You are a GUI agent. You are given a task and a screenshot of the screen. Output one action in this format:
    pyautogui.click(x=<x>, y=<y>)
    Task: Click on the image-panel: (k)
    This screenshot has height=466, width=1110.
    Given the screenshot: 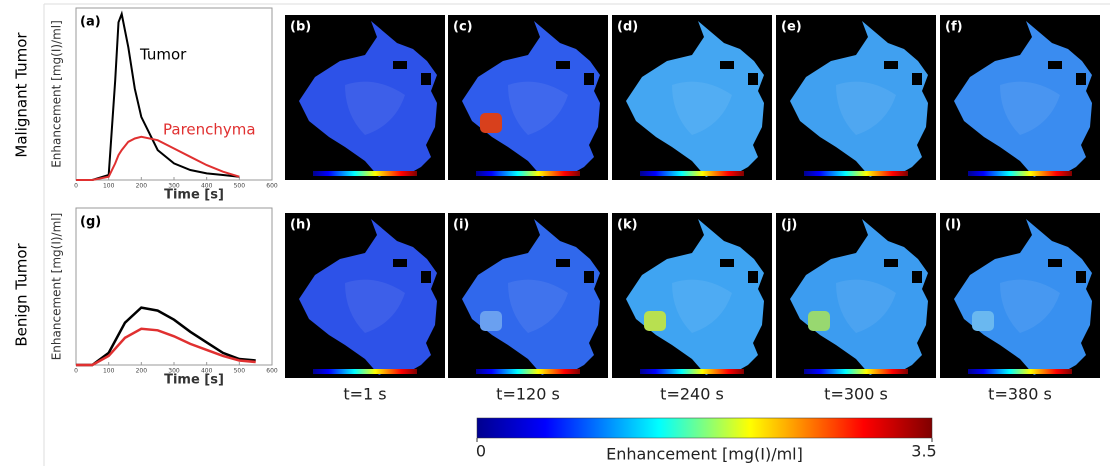 What is the action you would take?
    pyautogui.click(x=692, y=295)
    